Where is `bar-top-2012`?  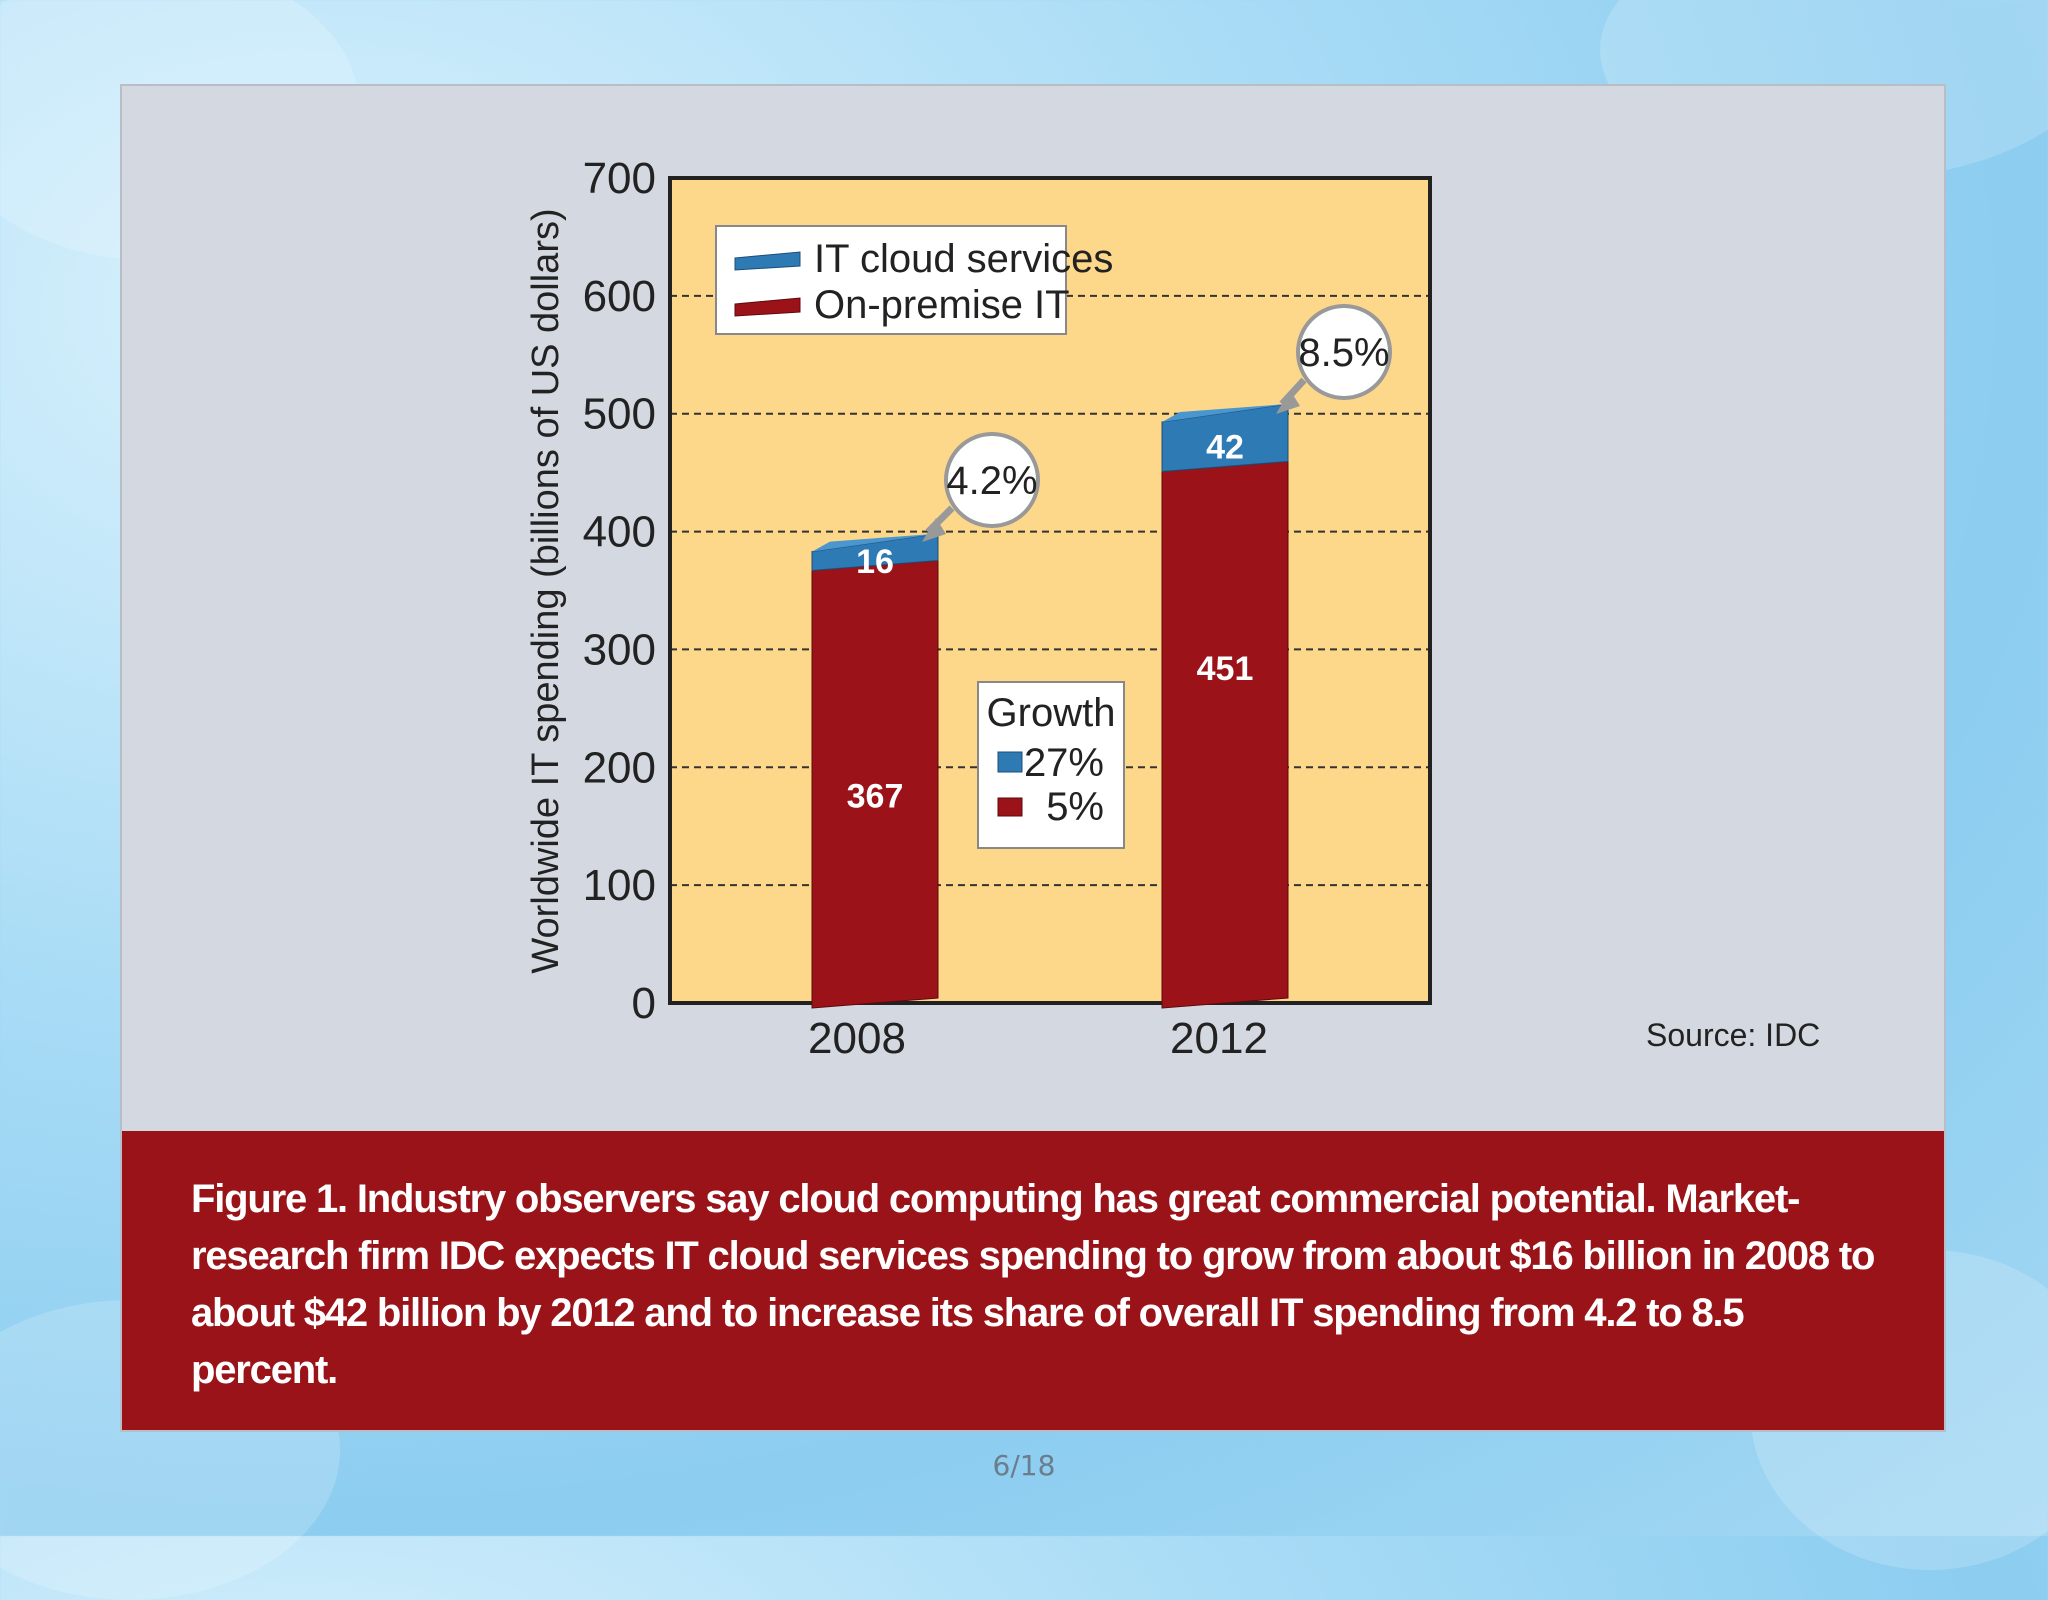 bar-top-2012 is located at coordinates (1225, 412).